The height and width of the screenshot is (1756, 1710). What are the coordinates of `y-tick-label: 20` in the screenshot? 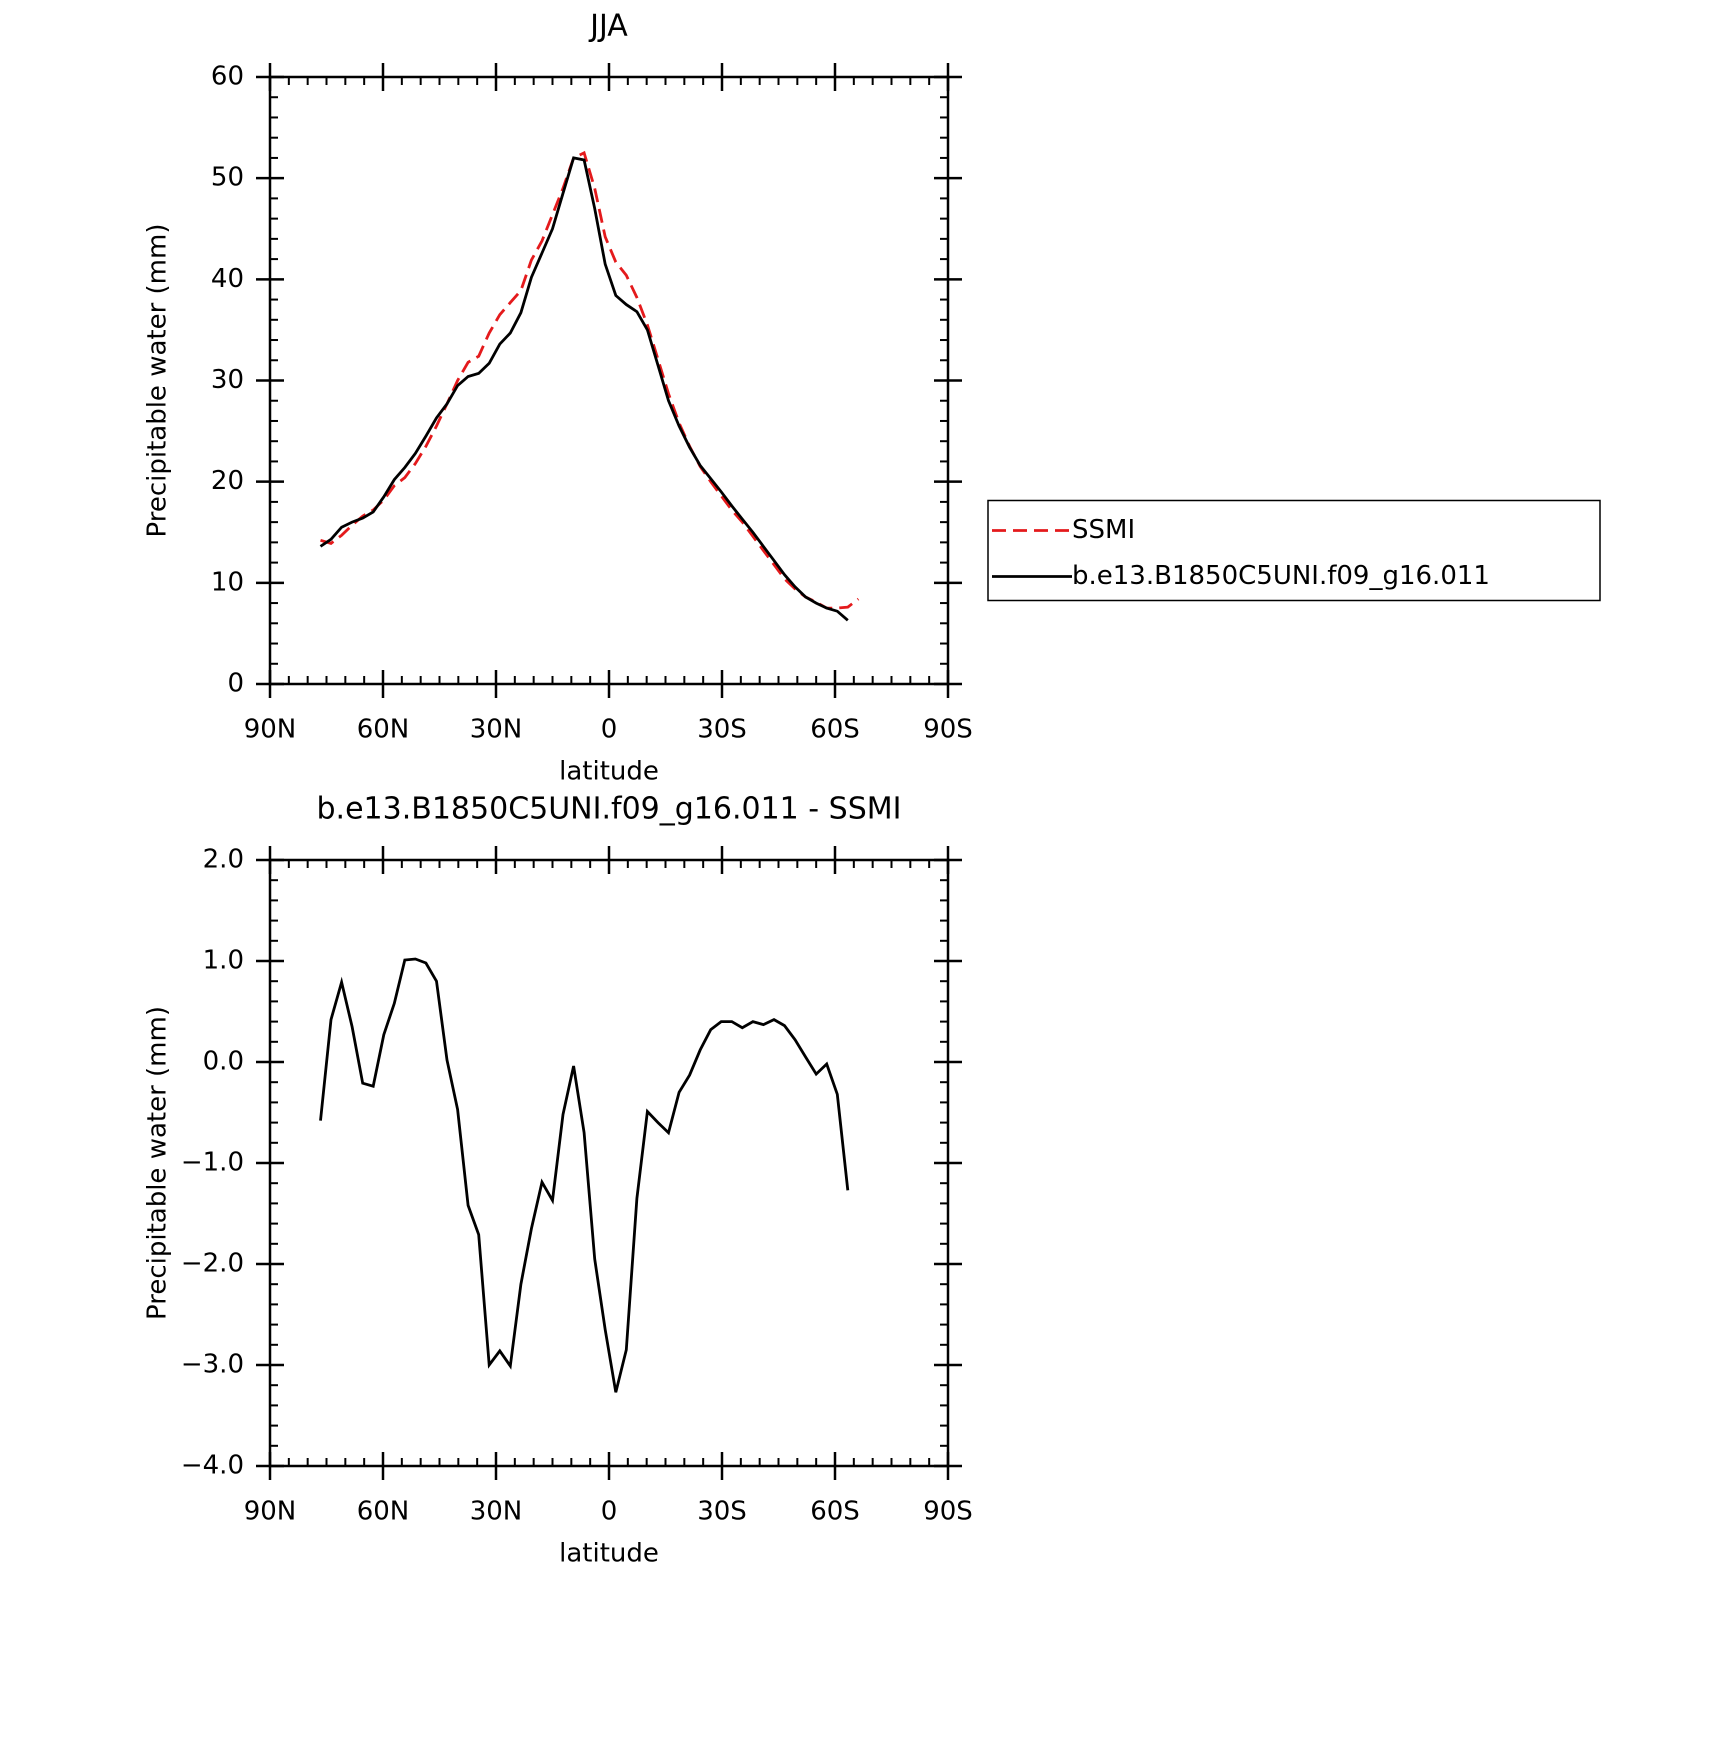 It's located at (227, 481).